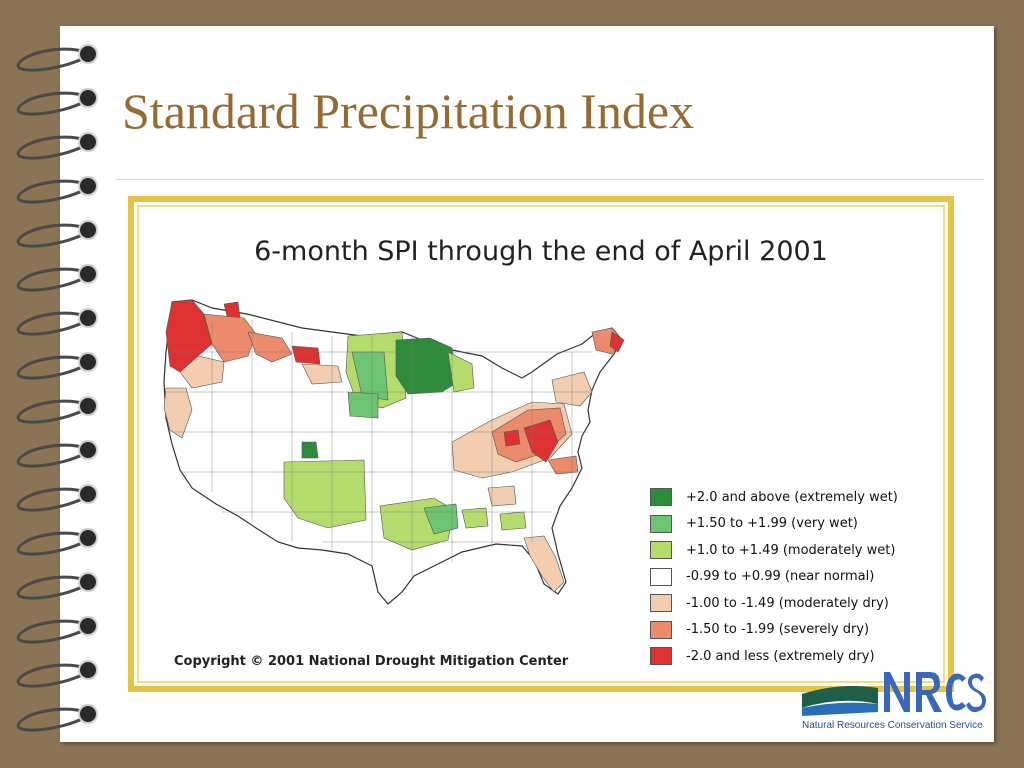 The width and height of the screenshot is (1024, 768). Describe the element at coordinates (325, 494) in the screenshot. I see `region-southwest-moderately-wet` at that location.